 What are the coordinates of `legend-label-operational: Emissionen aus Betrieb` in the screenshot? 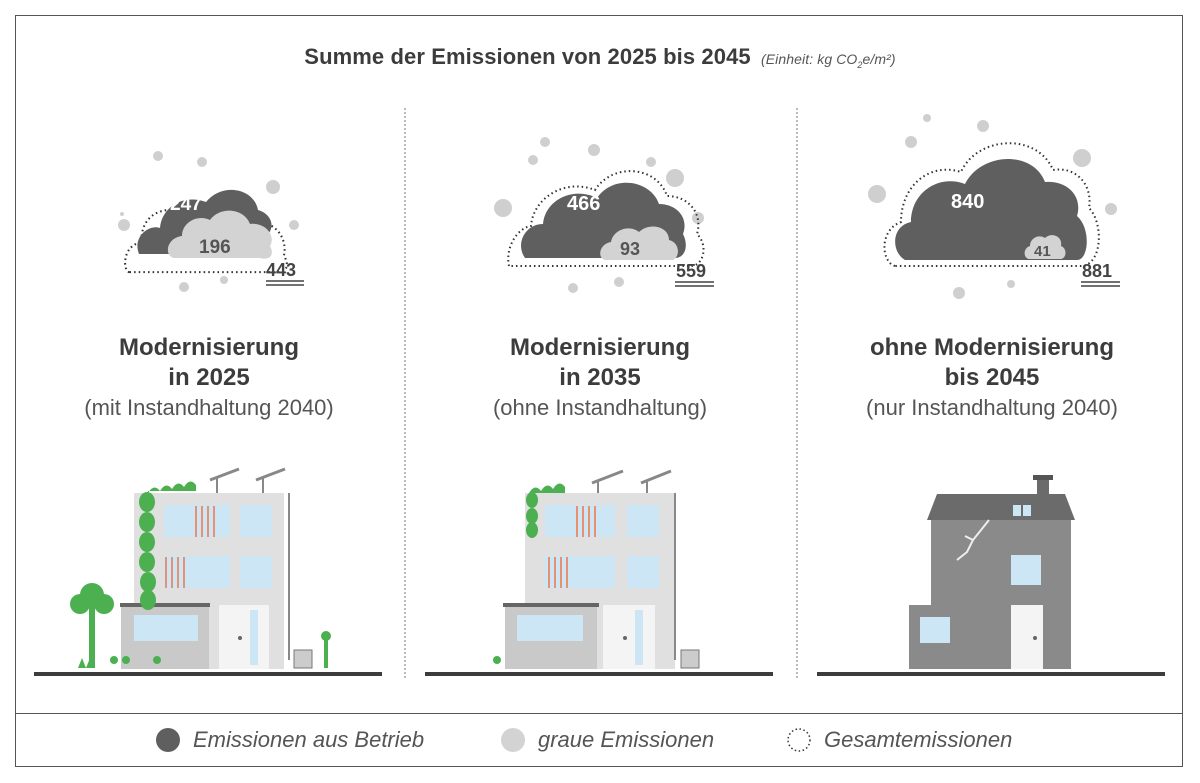 It's located at (309, 739).